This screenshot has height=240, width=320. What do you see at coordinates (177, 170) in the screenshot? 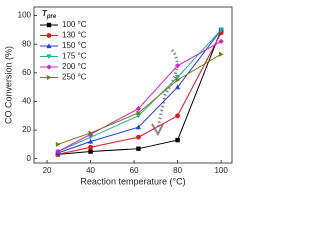
I see `x-tick-label: 80` at bounding box center [177, 170].